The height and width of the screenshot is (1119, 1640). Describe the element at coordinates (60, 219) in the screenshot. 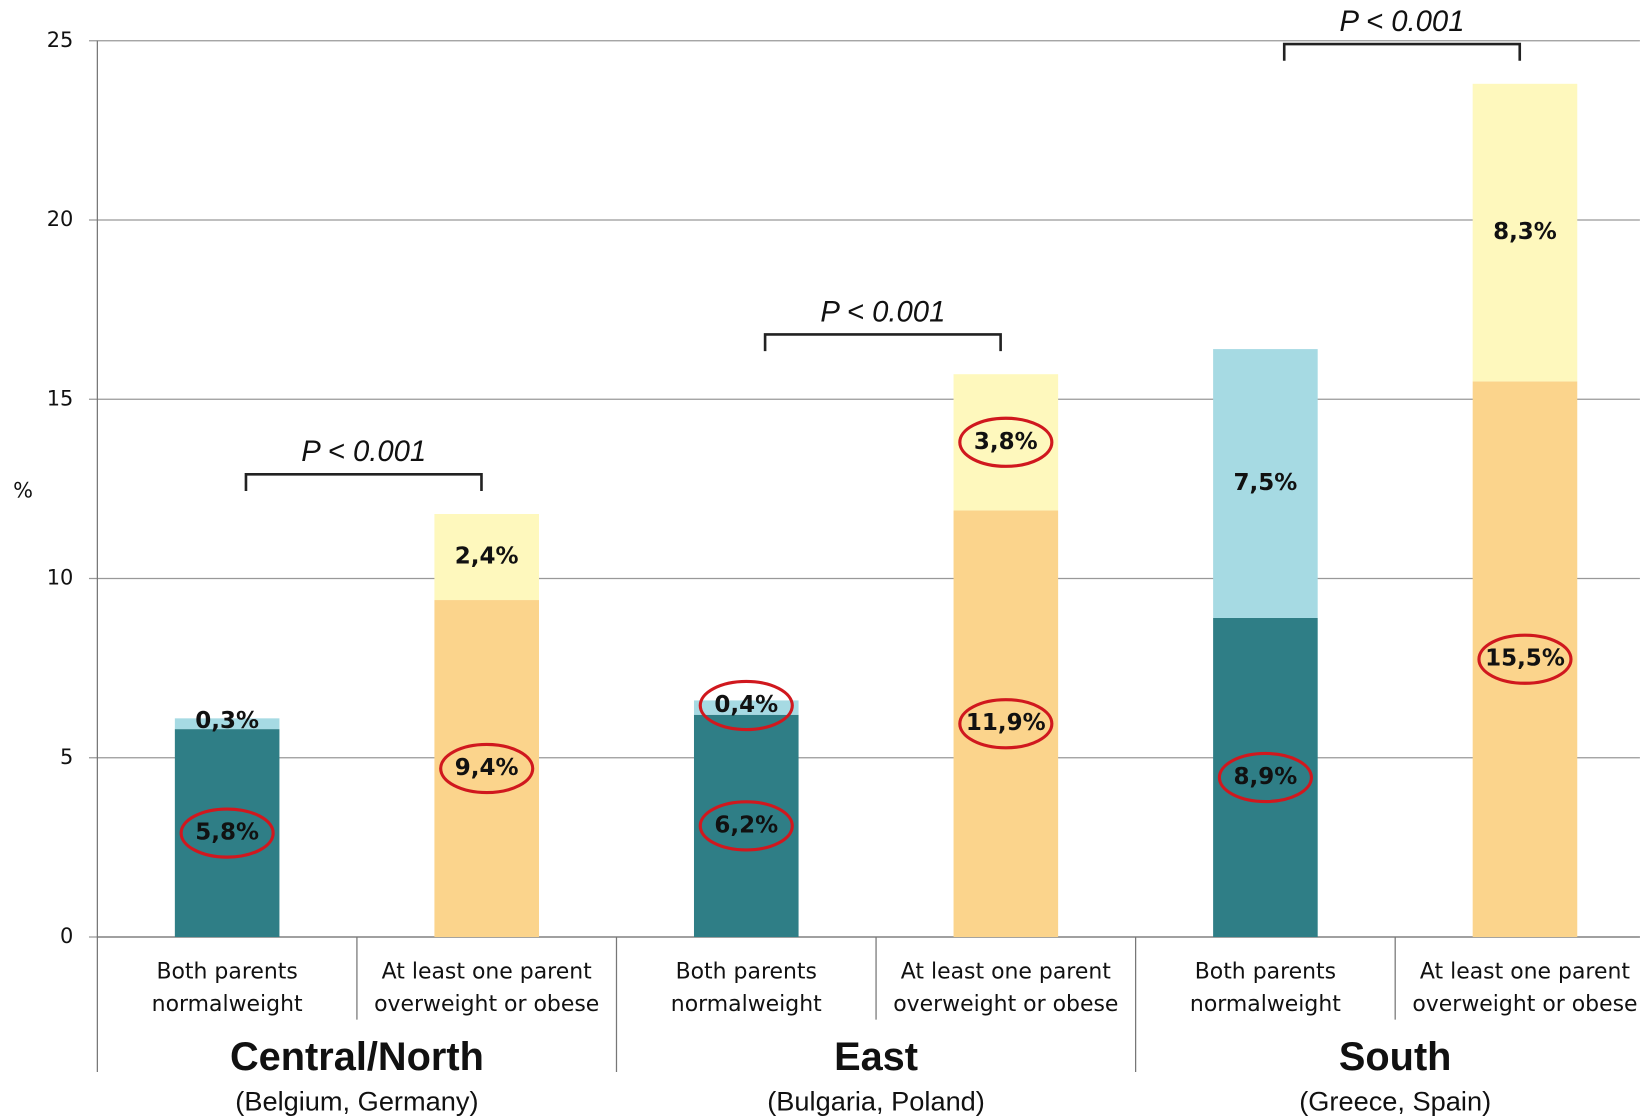

I see `y-tick-label: 20` at that location.